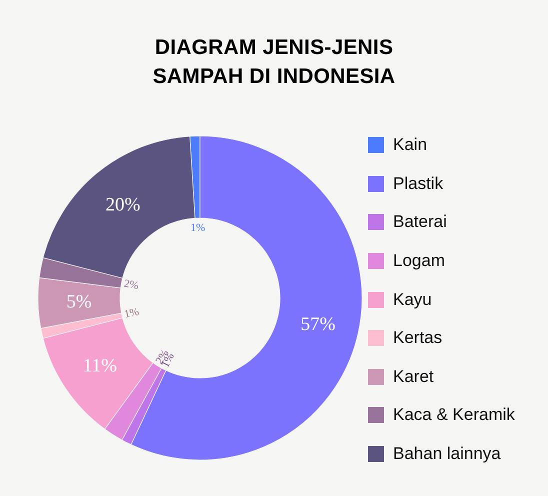 Image resolution: width=548 pixels, height=496 pixels. Describe the element at coordinates (131, 285) in the screenshot. I see `data-label: 2%` at that location.